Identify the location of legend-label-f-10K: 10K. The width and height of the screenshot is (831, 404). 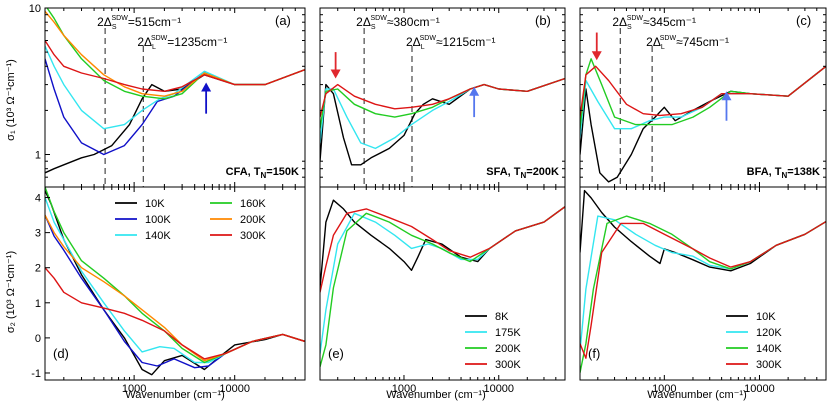
(766, 317).